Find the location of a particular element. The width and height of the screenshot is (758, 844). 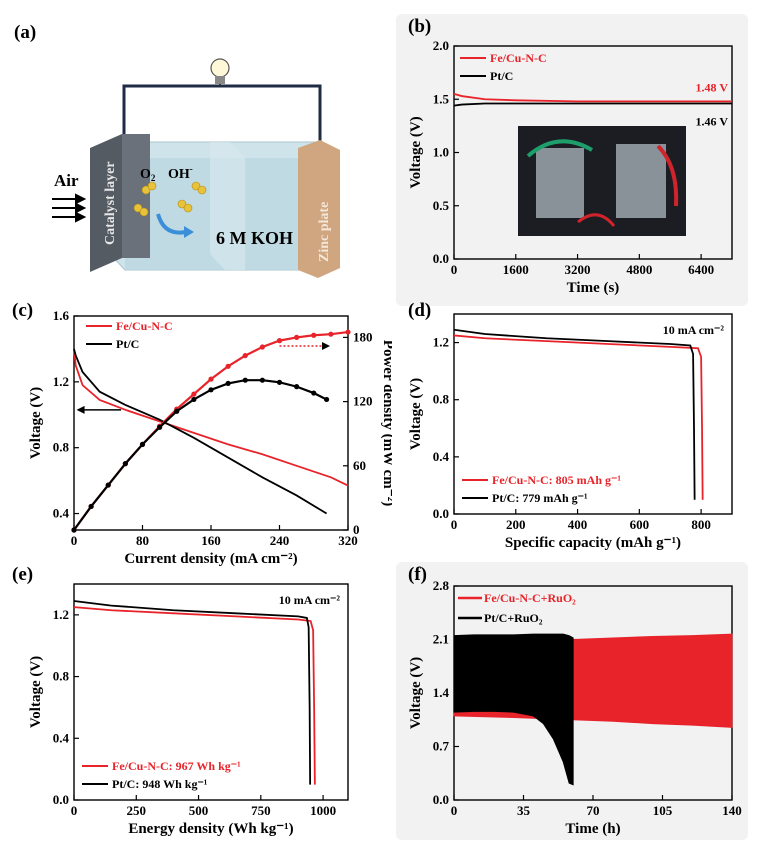

panel-f-label: (f) is located at coordinates (417, 574).